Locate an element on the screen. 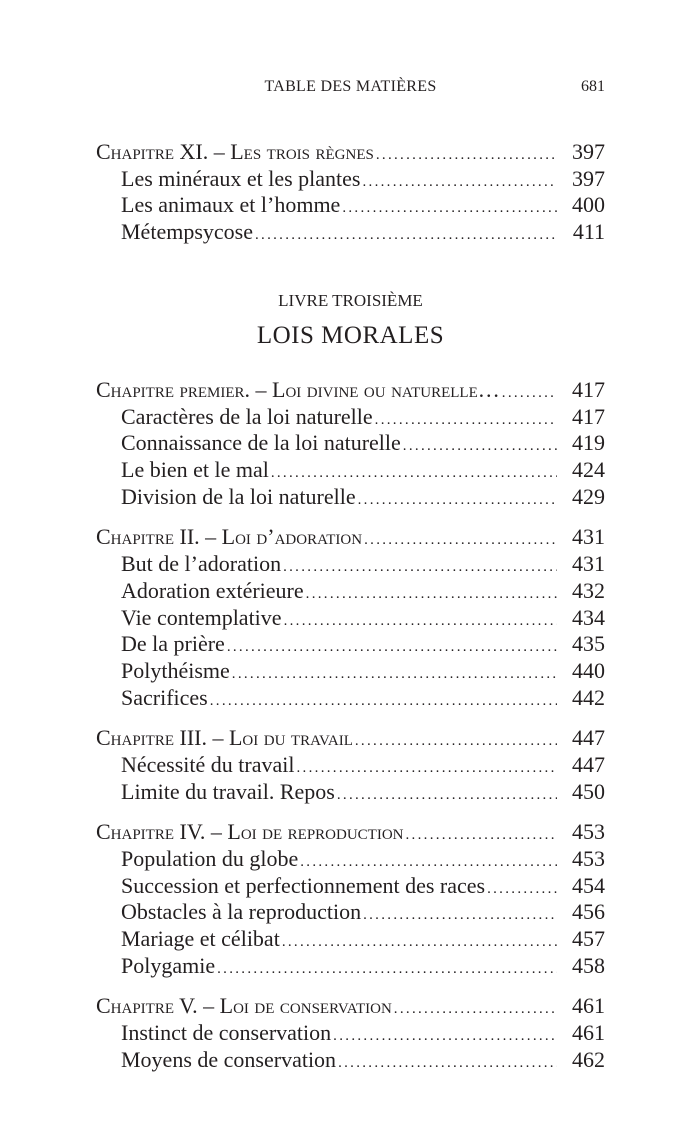 The height and width of the screenshot is (1146, 700). toc-item-entry: Division de la loi naturelle 429 is located at coordinates (350, 497).